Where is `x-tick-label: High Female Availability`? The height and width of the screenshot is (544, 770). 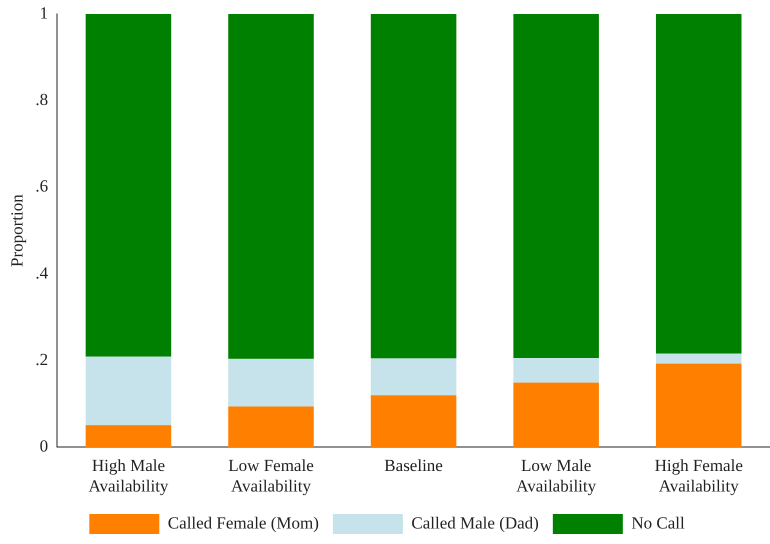
x-tick-label: High Female Availability is located at coordinates (698, 476).